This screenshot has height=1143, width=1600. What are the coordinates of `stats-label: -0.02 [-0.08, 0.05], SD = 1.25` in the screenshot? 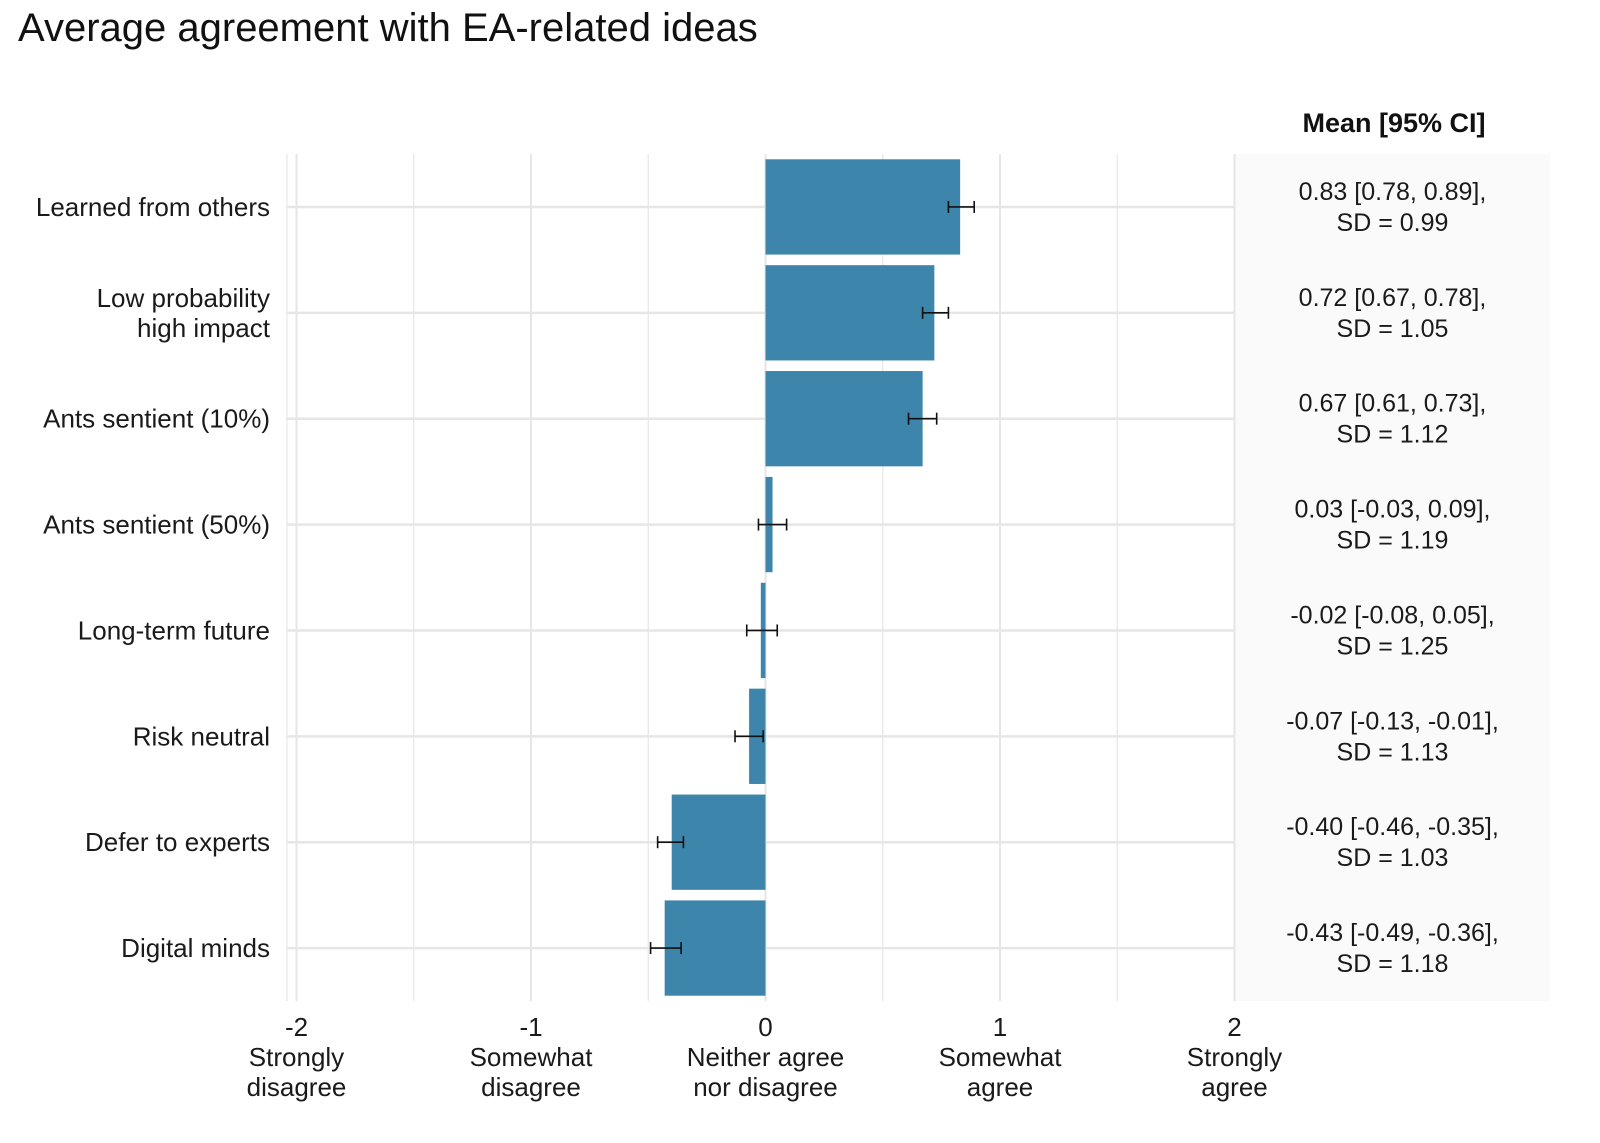 It's located at (1392, 630).